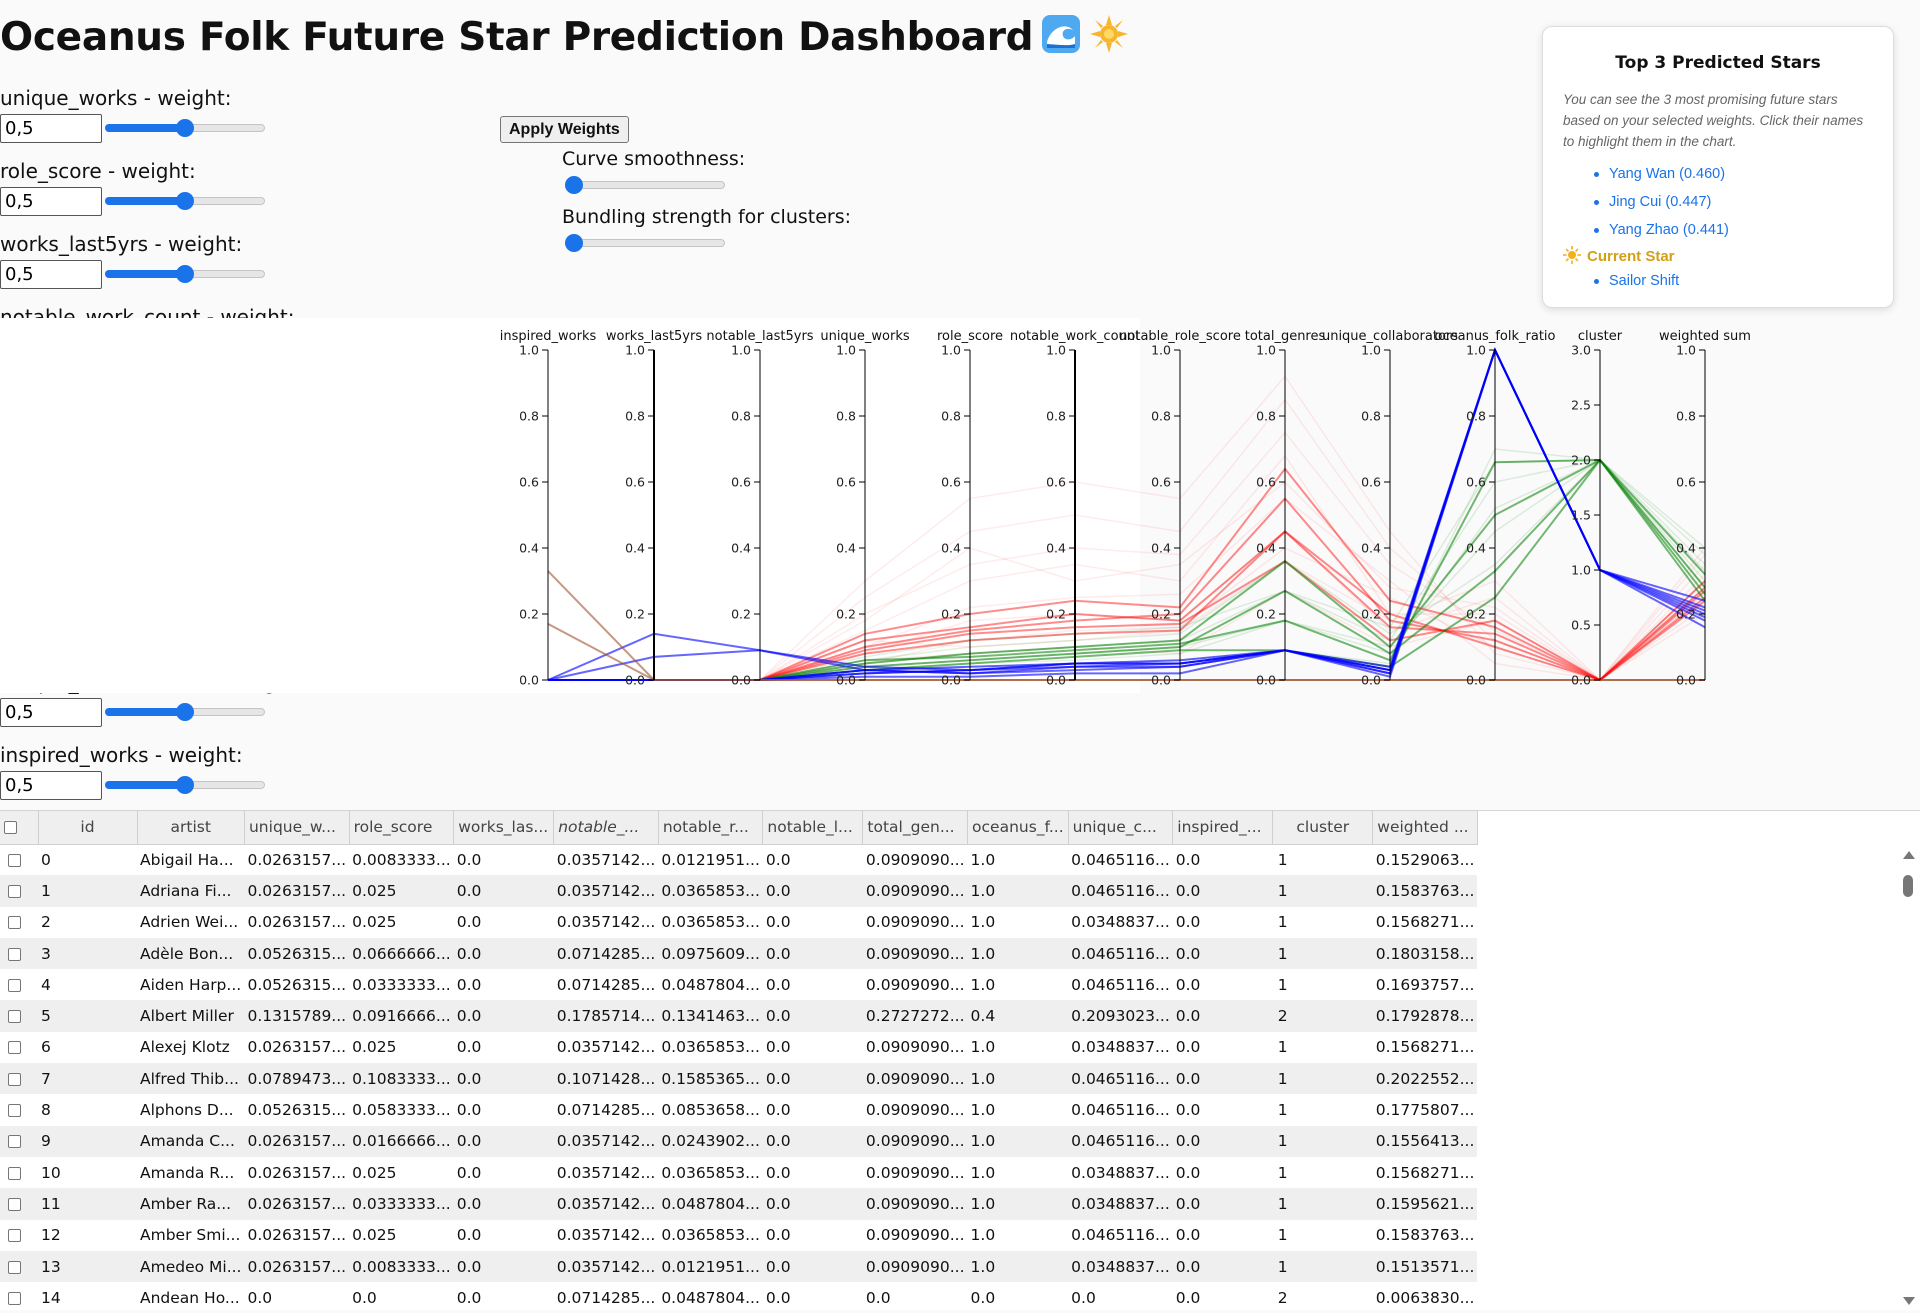 The height and width of the screenshot is (1313, 1920). I want to click on table-cell: Albert Miller, so click(191, 1016).